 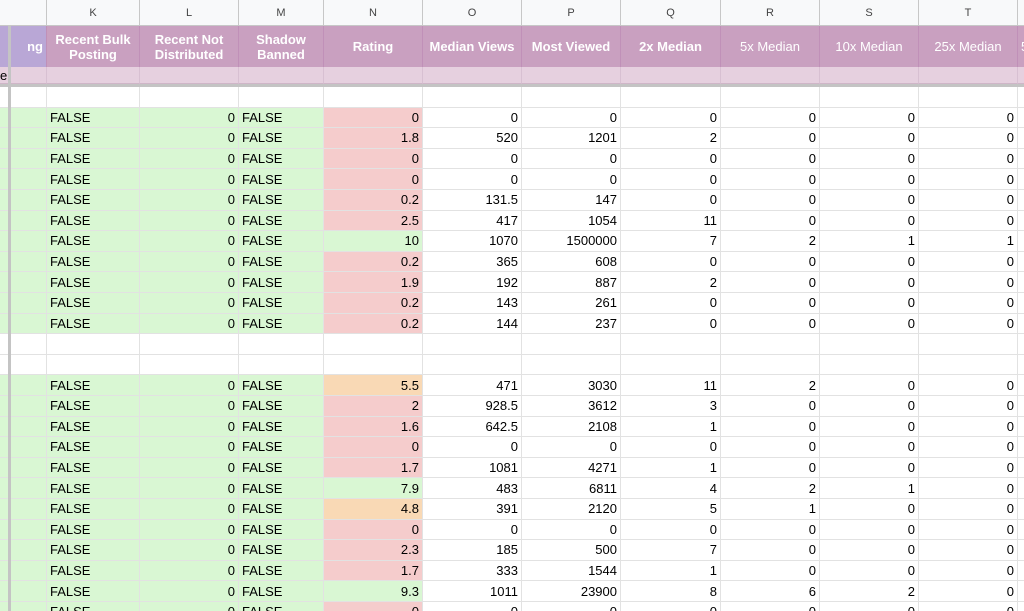 I want to click on header-cell-J: ng, so click(x=23, y=46).